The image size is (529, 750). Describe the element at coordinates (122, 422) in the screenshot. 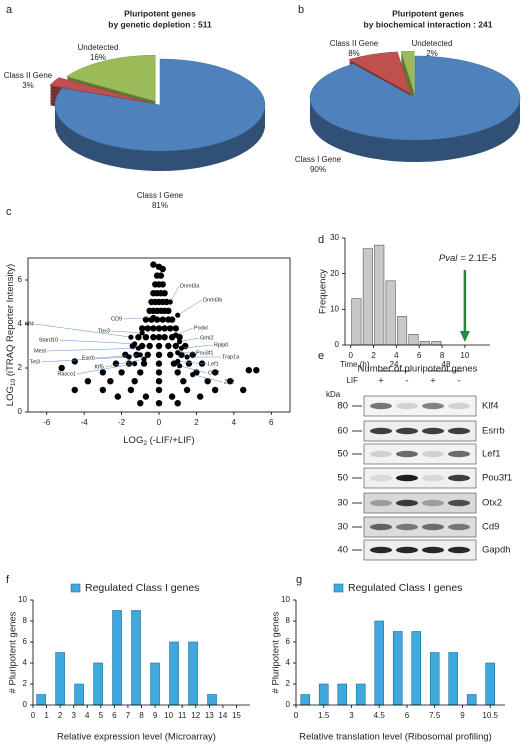

I see `x-tick-label: -2` at that location.